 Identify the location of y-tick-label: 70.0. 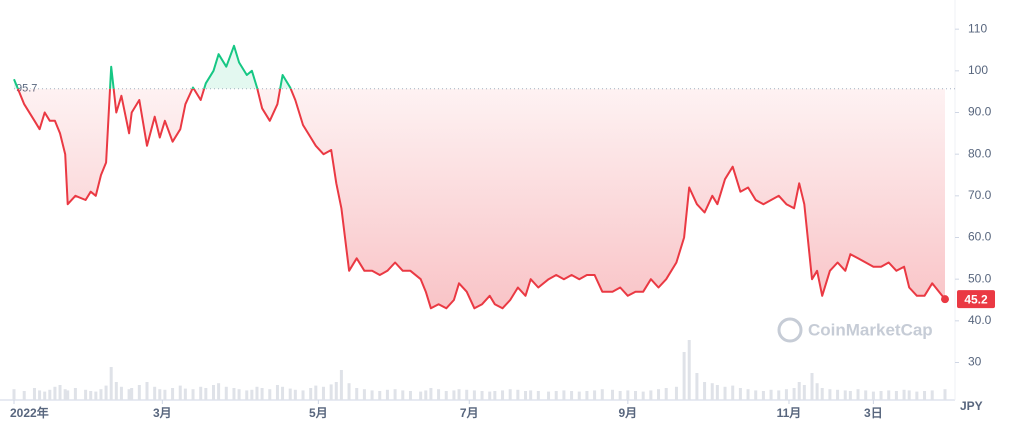
(980, 195).